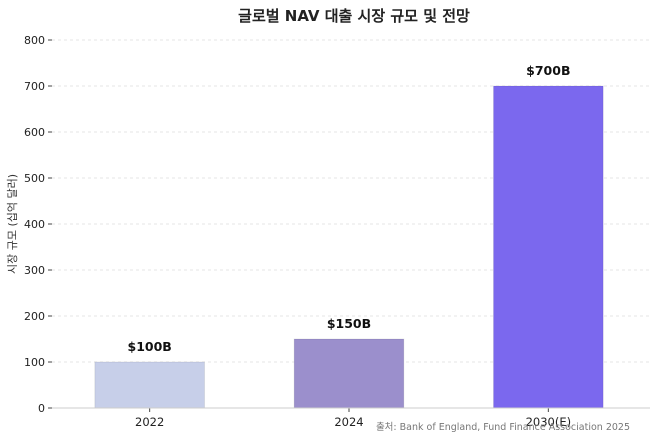 The image size is (658, 440). Describe the element at coordinates (34, 132) in the screenshot. I see `y-tick-label: 600` at that location.